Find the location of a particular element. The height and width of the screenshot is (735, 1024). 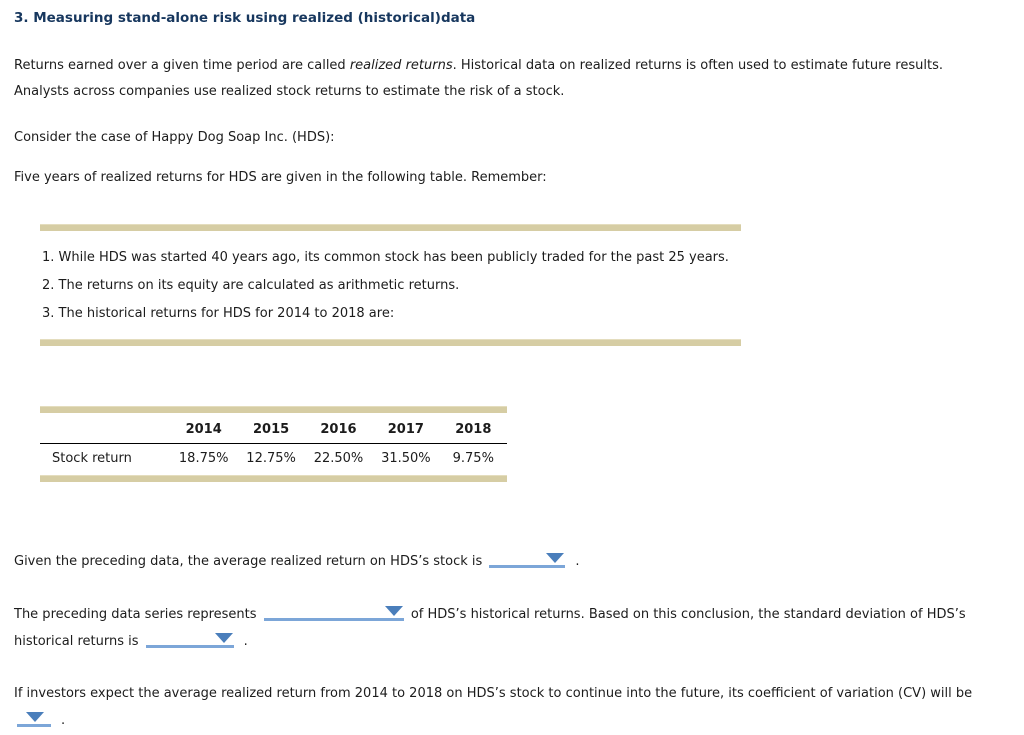

table-header-row: 2014 2015 2016 2017 2018 is located at coordinates (273, 428).